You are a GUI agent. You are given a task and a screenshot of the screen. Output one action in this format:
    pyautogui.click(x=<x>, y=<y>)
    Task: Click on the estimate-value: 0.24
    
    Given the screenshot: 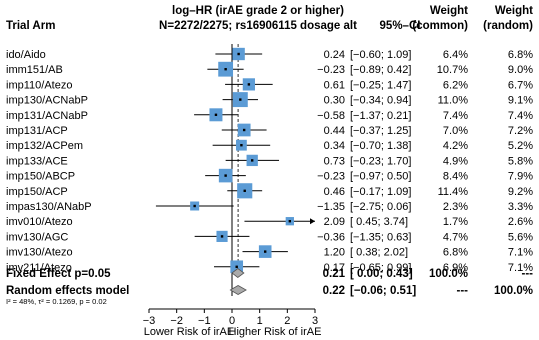 What is the action you would take?
    pyautogui.click(x=334, y=55)
    